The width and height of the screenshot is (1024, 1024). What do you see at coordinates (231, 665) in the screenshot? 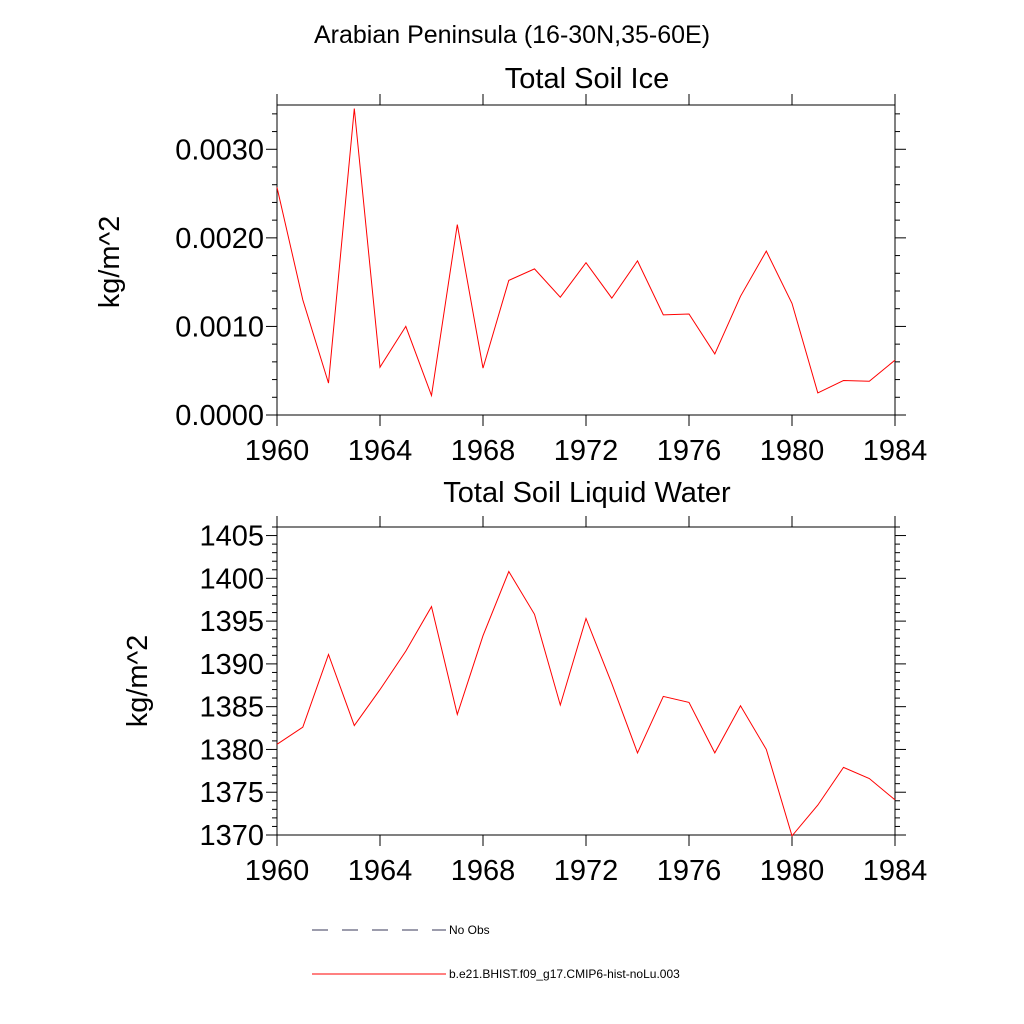
I see `y-tick-label: 1390` at bounding box center [231, 665].